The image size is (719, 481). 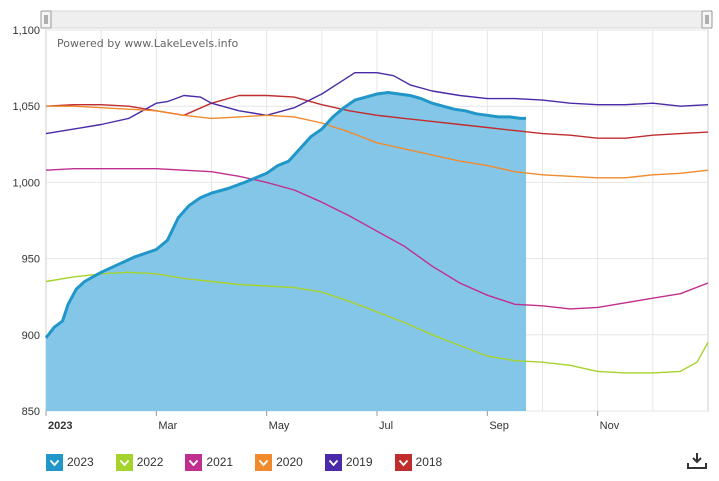 What do you see at coordinates (377, 19) in the screenshot?
I see `navigator-bar` at bounding box center [377, 19].